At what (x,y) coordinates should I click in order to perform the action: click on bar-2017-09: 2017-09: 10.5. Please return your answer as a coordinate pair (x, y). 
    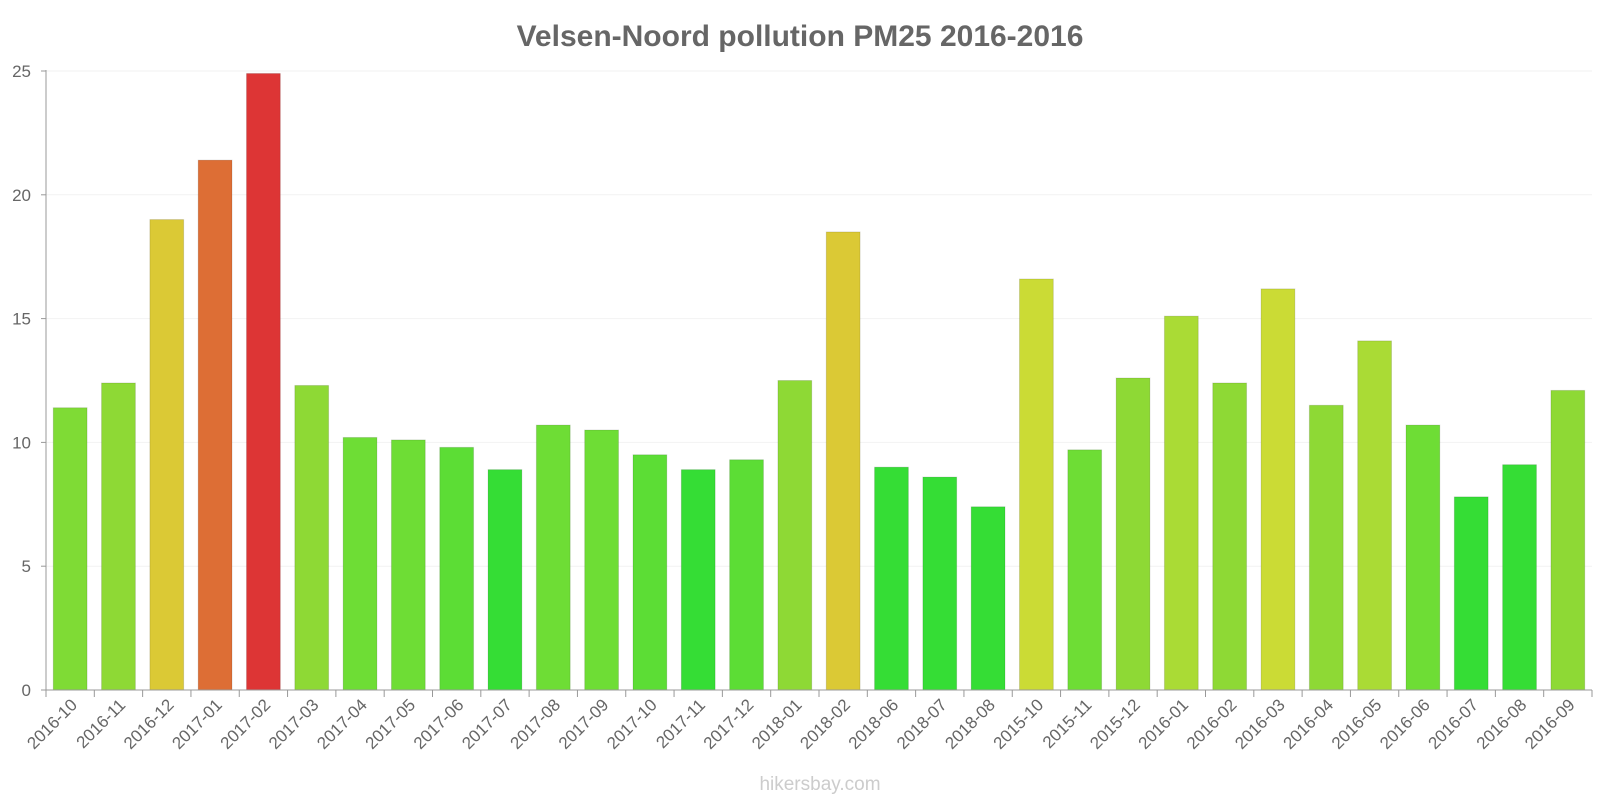
    Looking at the image, I should click on (602, 560).